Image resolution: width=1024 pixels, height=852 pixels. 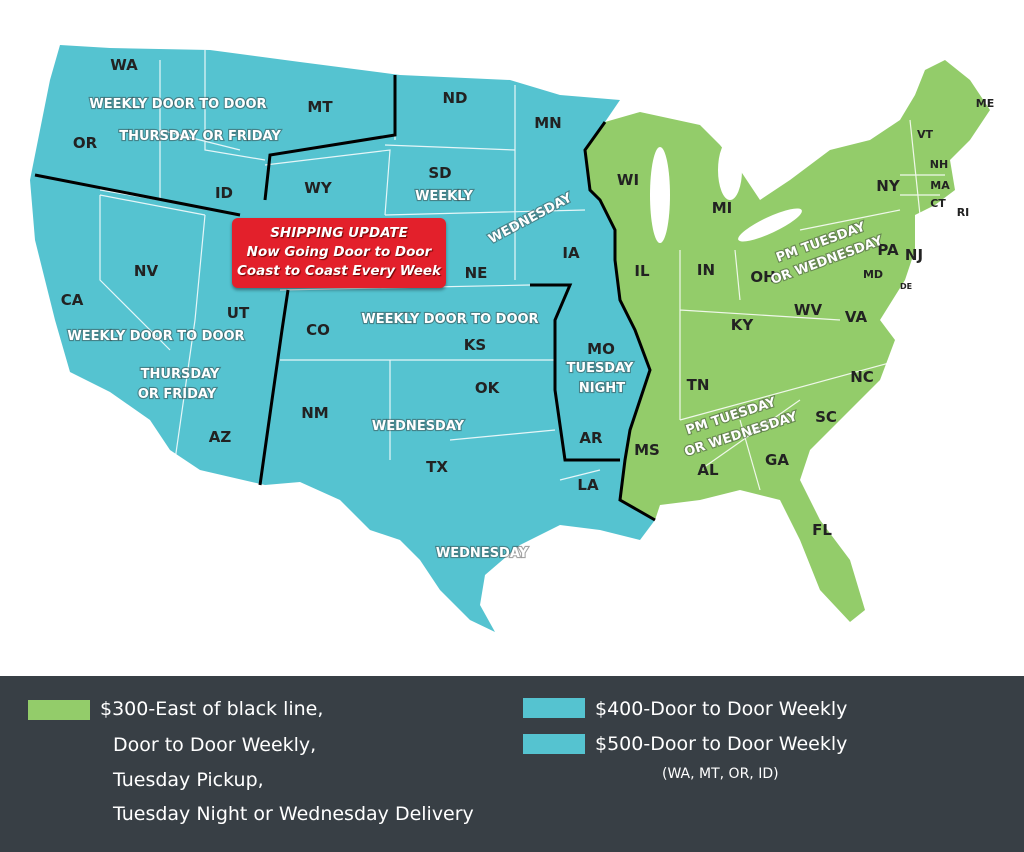 What do you see at coordinates (314, 413) in the screenshot?
I see `state-nm: NM` at bounding box center [314, 413].